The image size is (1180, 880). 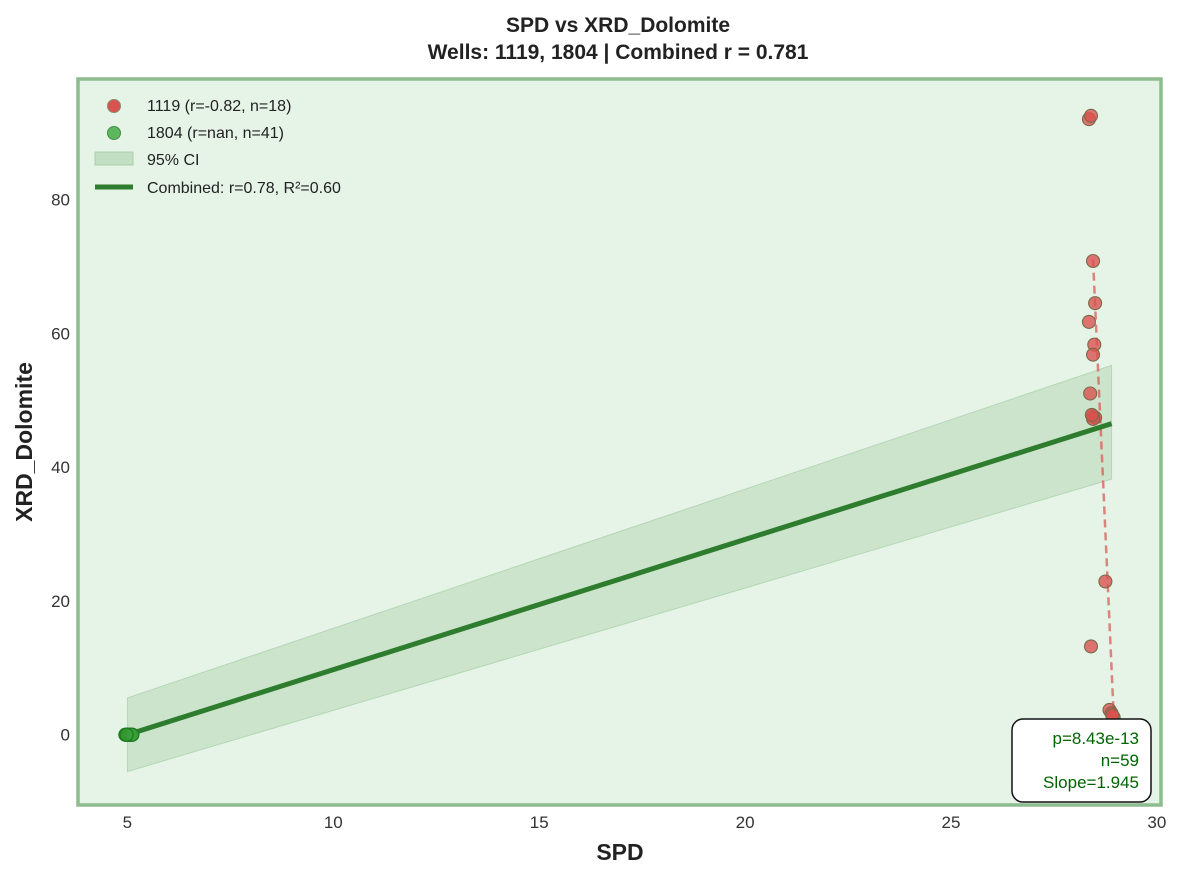 What do you see at coordinates (65, 735) in the screenshot?
I see `y-tick-label: 0` at bounding box center [65, 735].